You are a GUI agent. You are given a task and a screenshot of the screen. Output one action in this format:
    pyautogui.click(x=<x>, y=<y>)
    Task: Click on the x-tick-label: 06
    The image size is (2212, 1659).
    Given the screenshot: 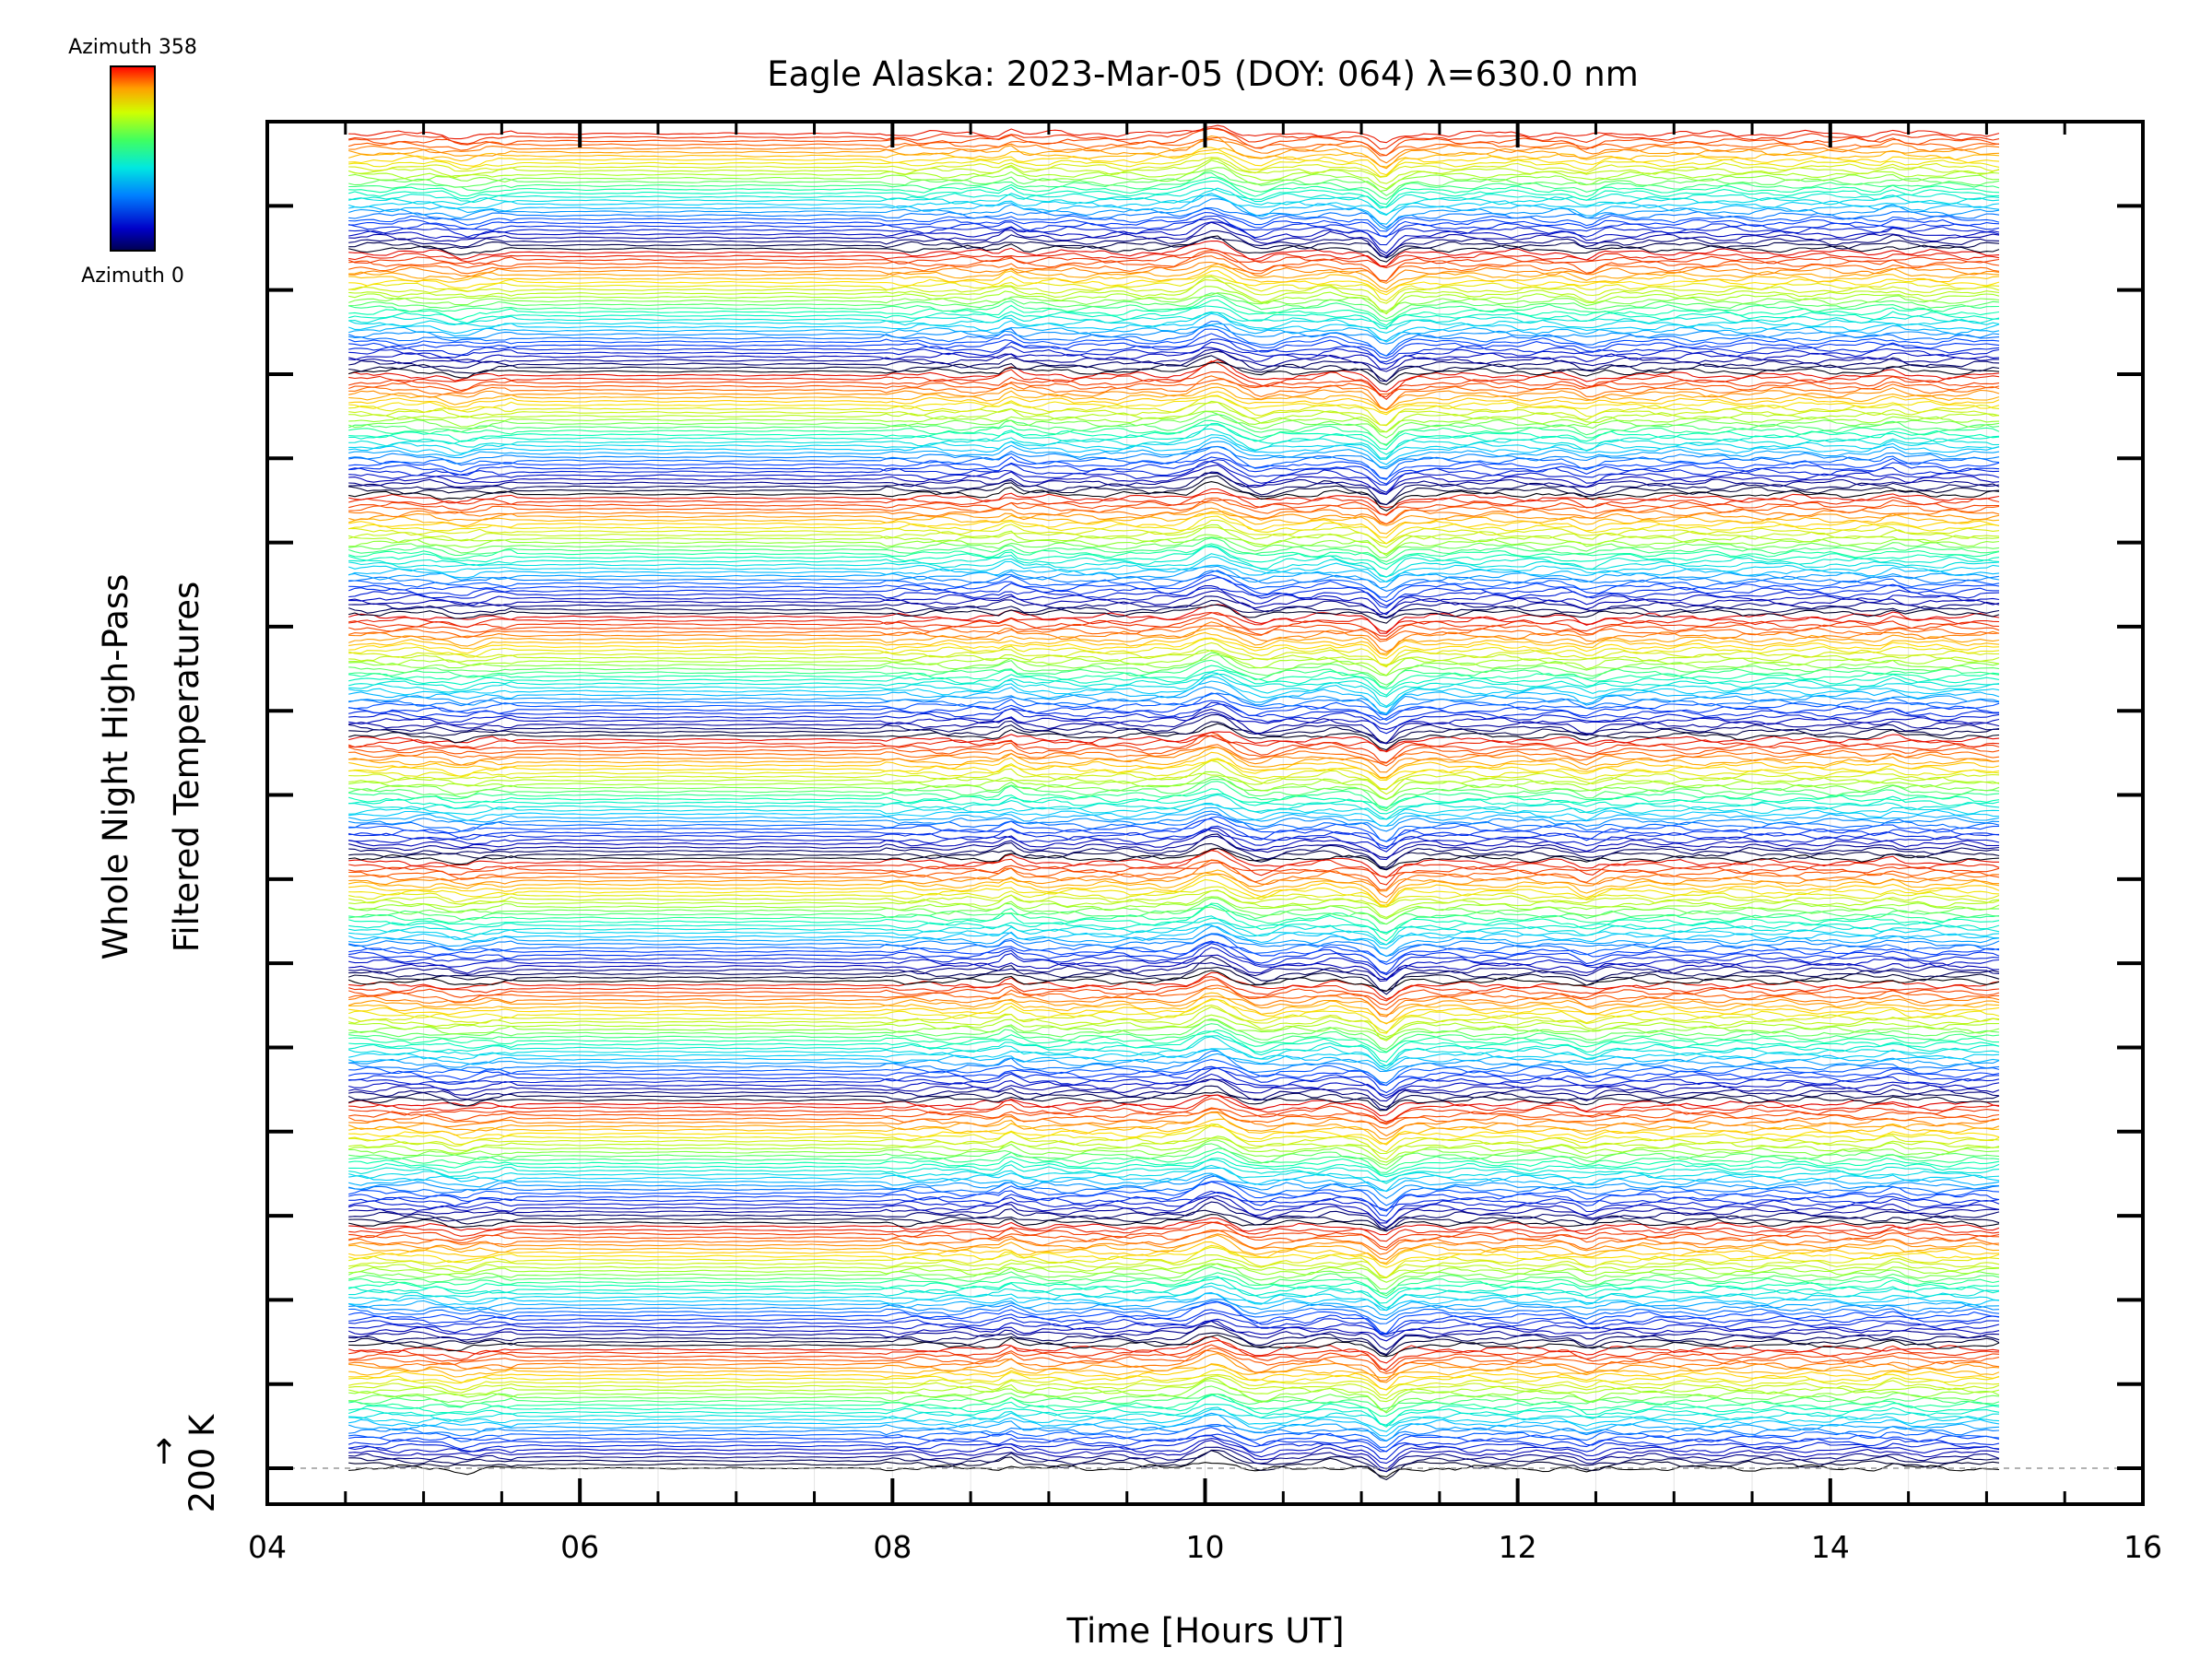 What is the action you would take?
    pyautogui.click(x=579, y=1547)
    